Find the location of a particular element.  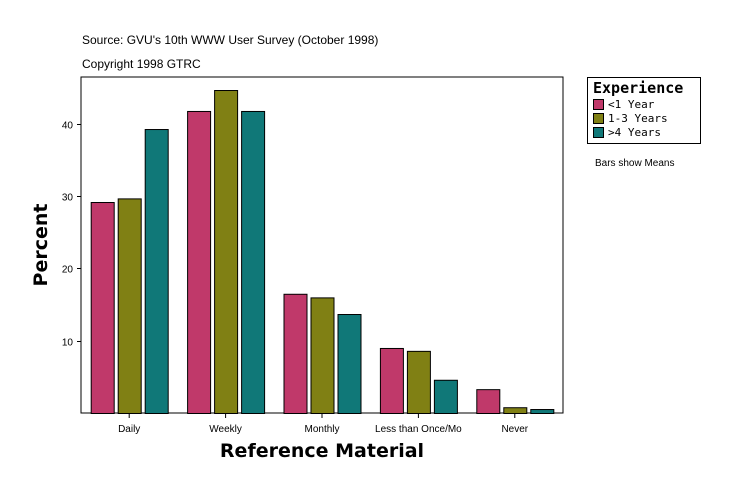

bars-show-means-note: Bars show Means is located at coordinates (635, 163).